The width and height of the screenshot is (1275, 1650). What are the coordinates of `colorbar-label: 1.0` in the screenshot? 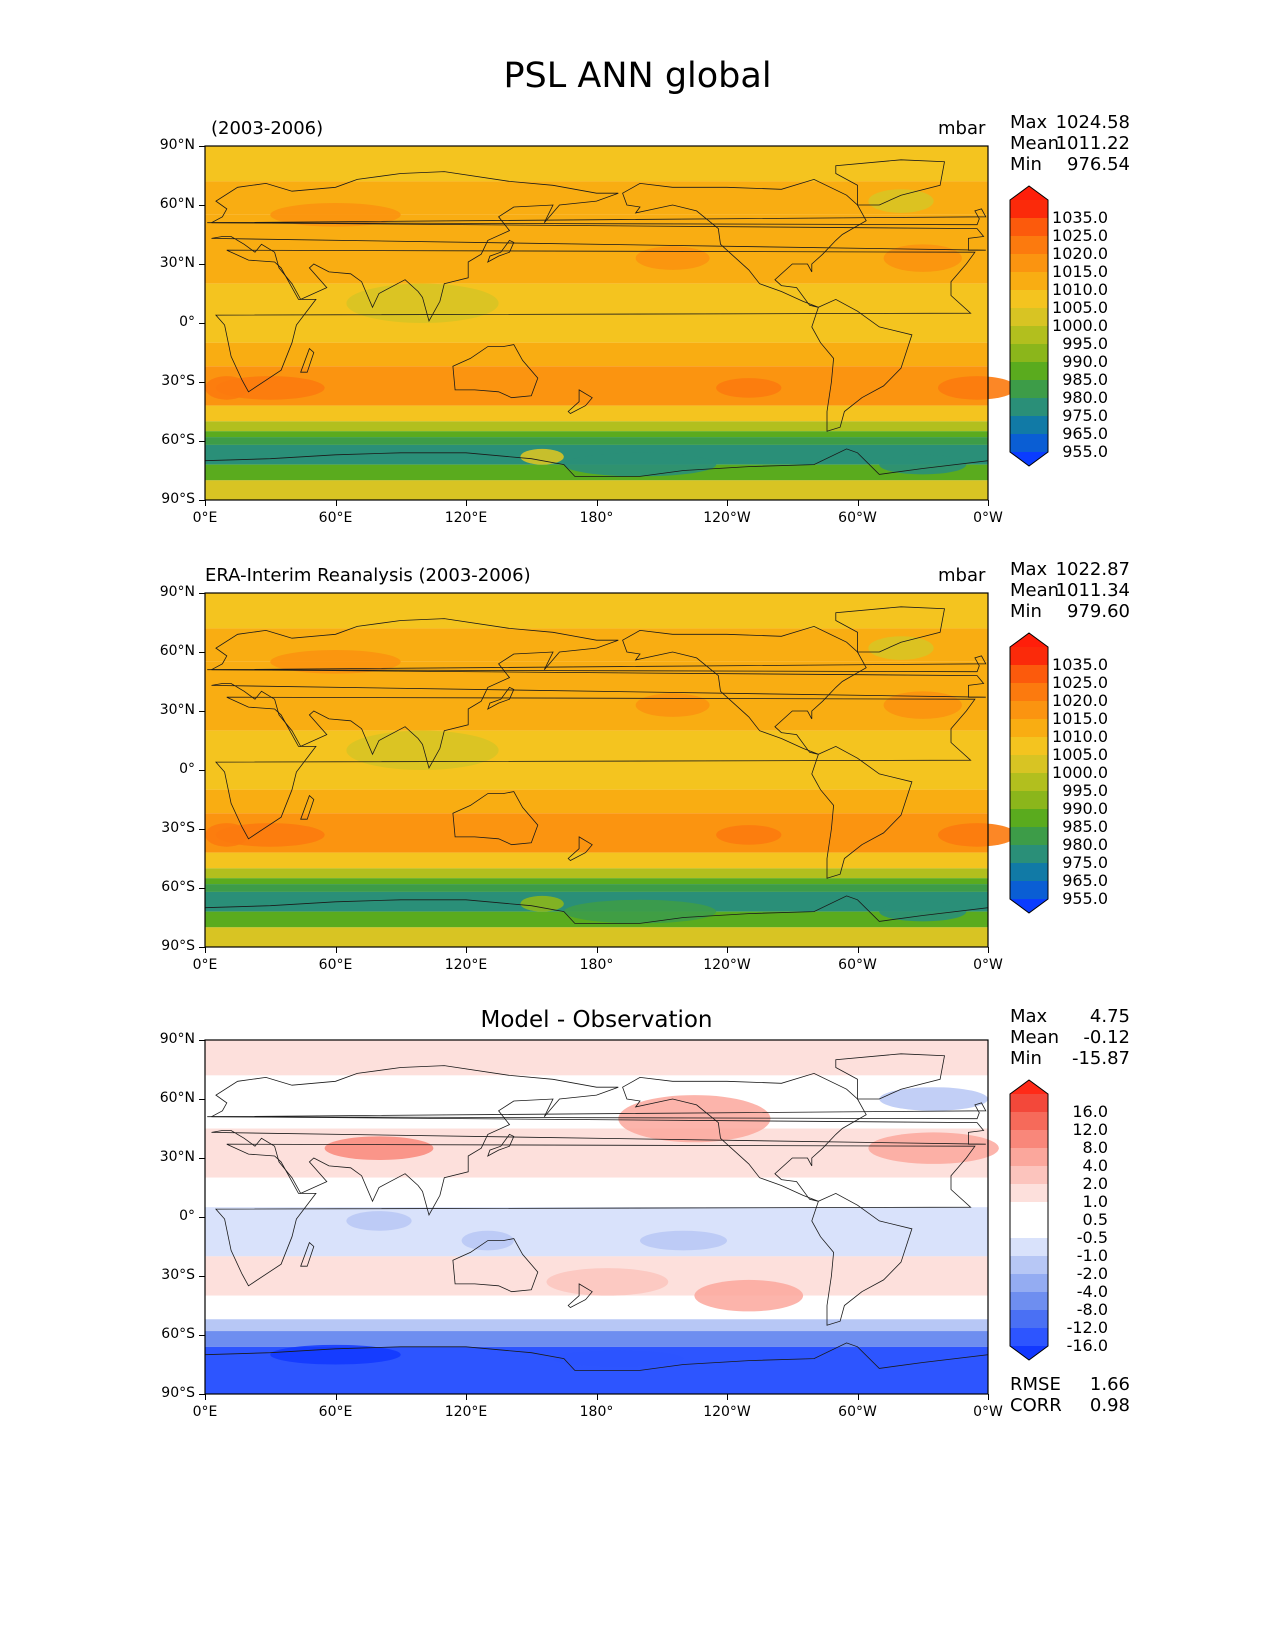 It's located at (1095, 1201).